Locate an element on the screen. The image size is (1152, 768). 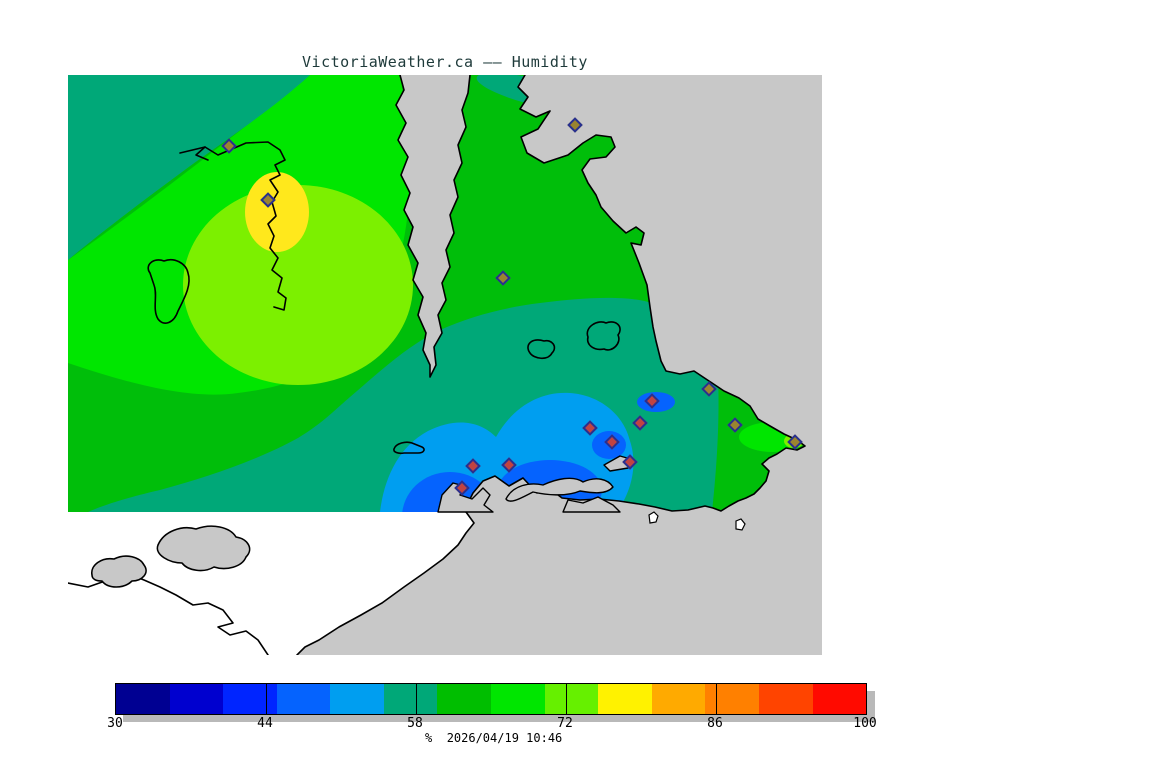
sea-islands is located at coordinates (171, 556).